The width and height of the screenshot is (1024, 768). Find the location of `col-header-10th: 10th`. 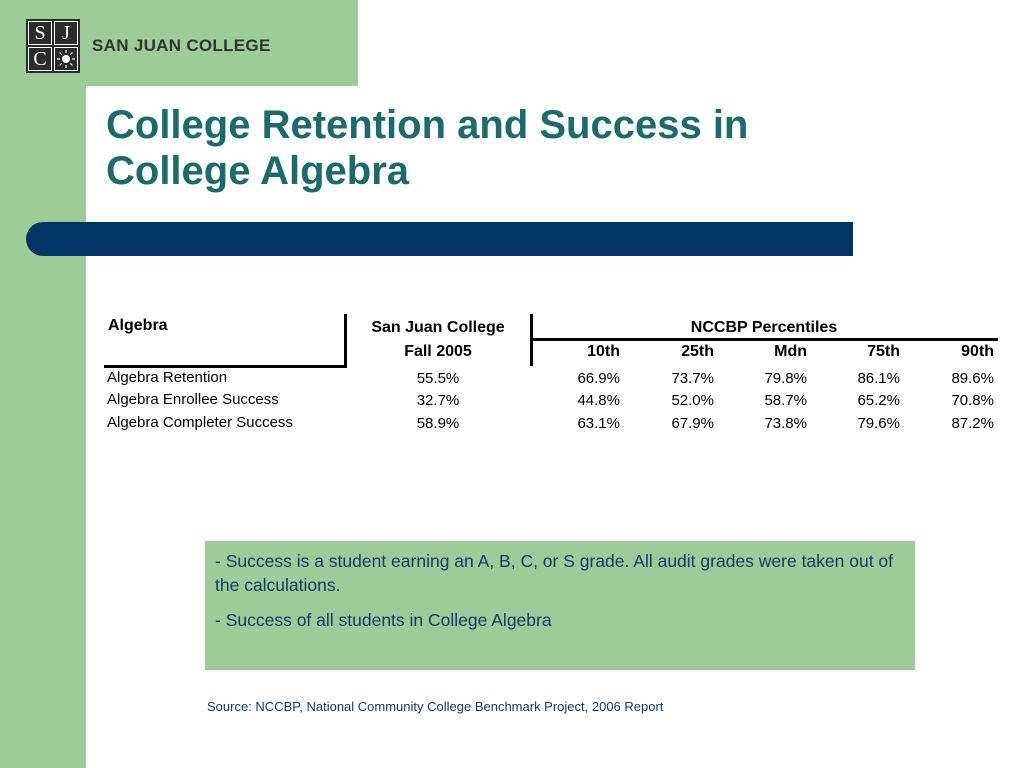

col-header-10th: 10th is located at coordinates (603, 351).